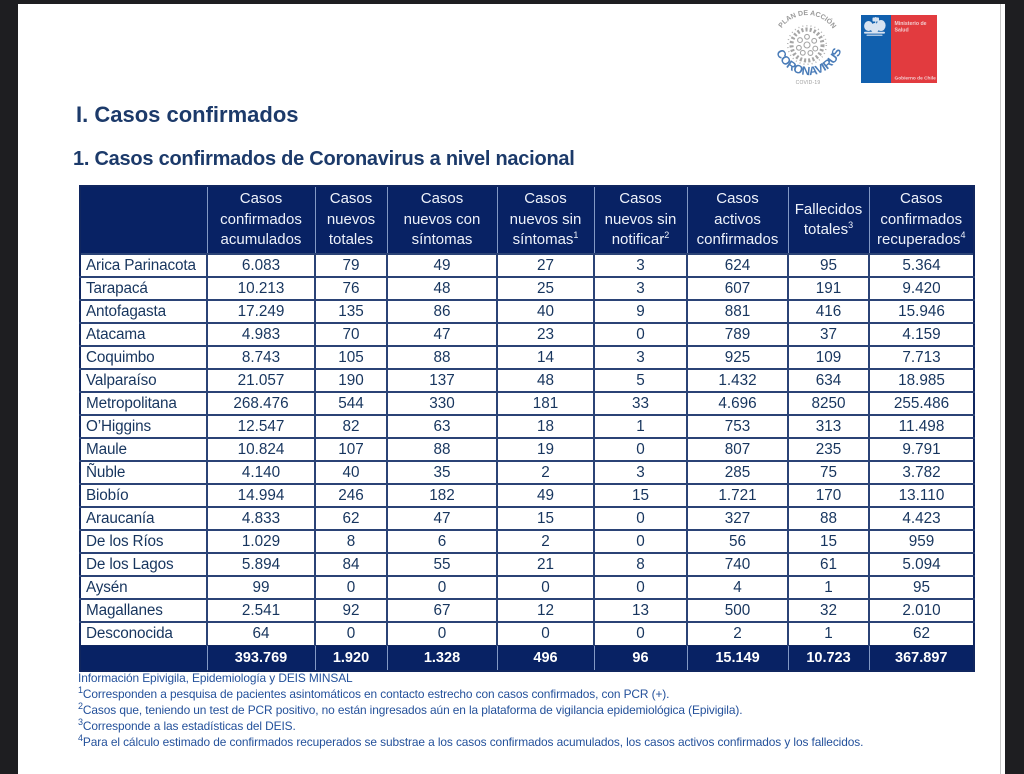  What do you see at coordinates (807, 20) in the screenshot?
I see `svg-text: PLAN DE ACCIÓN` at bounding box center [807, 20].